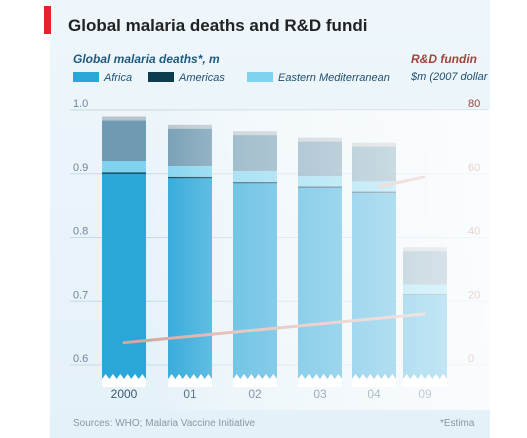 The image size is (527, 438). What do you see at coordinates (124, 394) in the screenshot?
I see `x-tick: 2000` at bounding box center [124, 394].